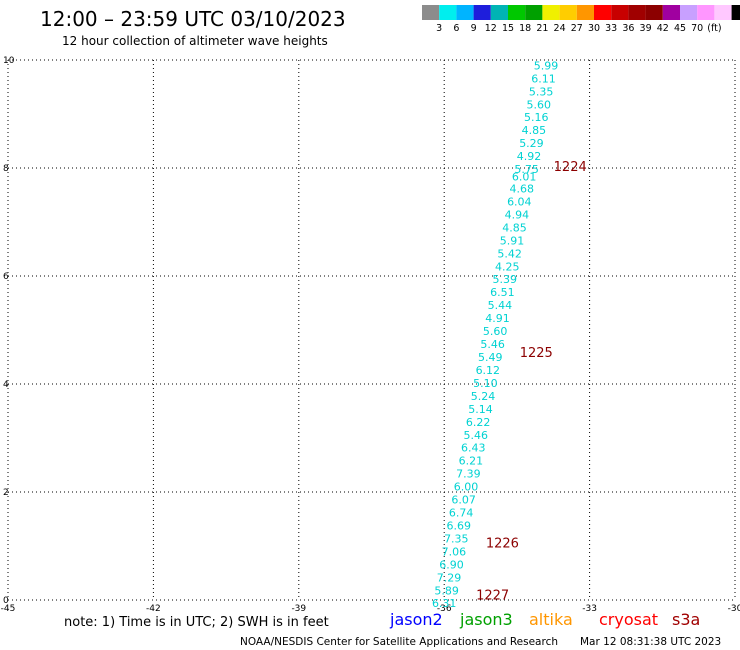 The image size is (740, 650). I want to click on wave-height-label: 6.69, so click(458, 525).